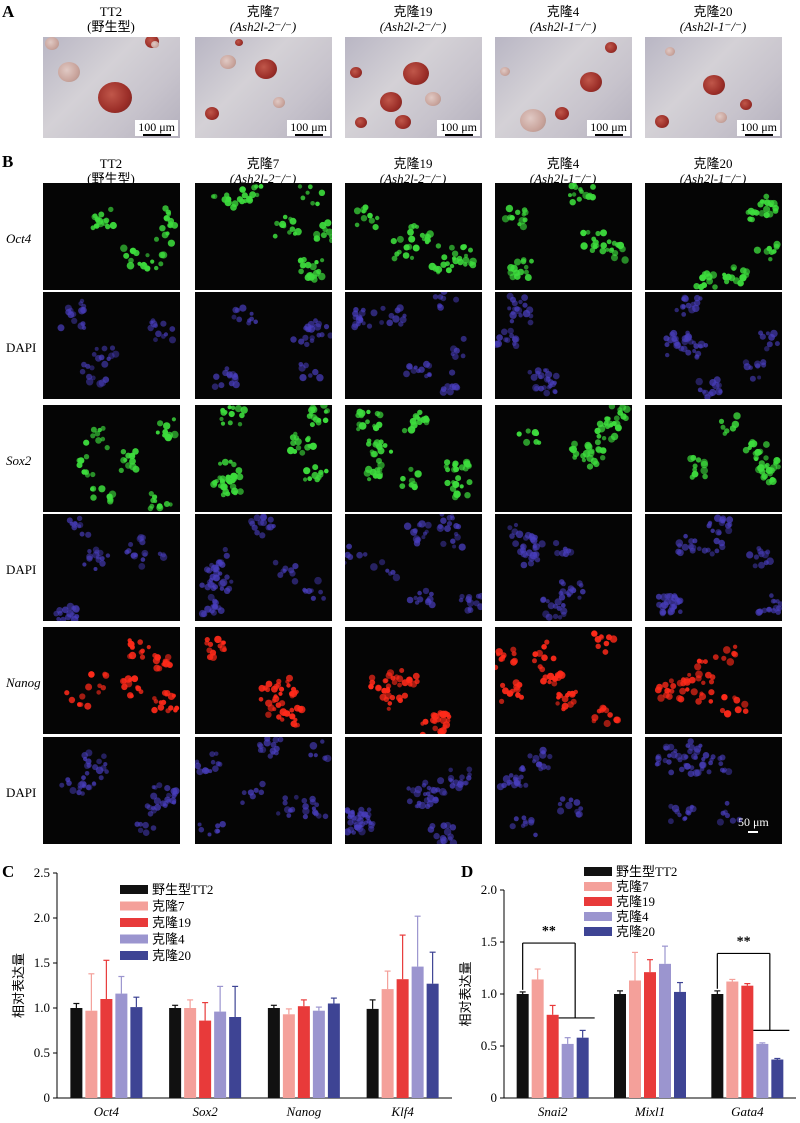 Image resolution: width=800 pixels, height=1123 pixels. What do you see at coordinates (753, 822) in the screenshot?
I see `scale-bar-label: 50 μm` at bounding box center [753, 822].